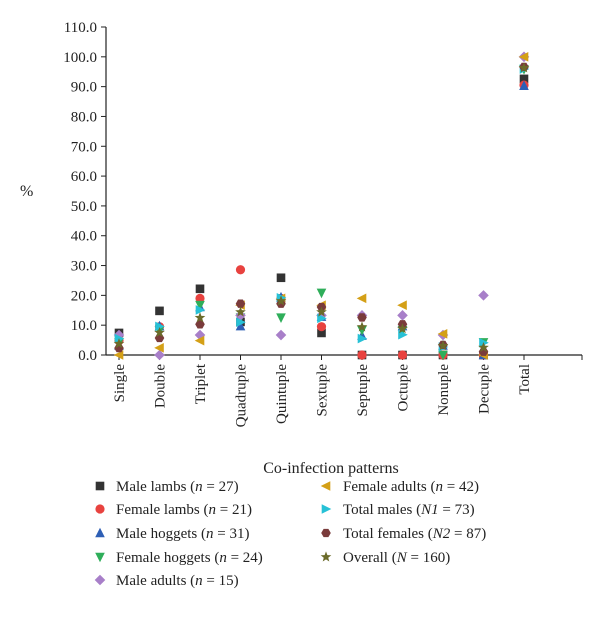 Image resolution: width=600 pixels, height=642 pixels. Describe the element at coordinates (177, 487) in the screenshot. I see `legend-label: Male lambs (n = 27)` at that location.